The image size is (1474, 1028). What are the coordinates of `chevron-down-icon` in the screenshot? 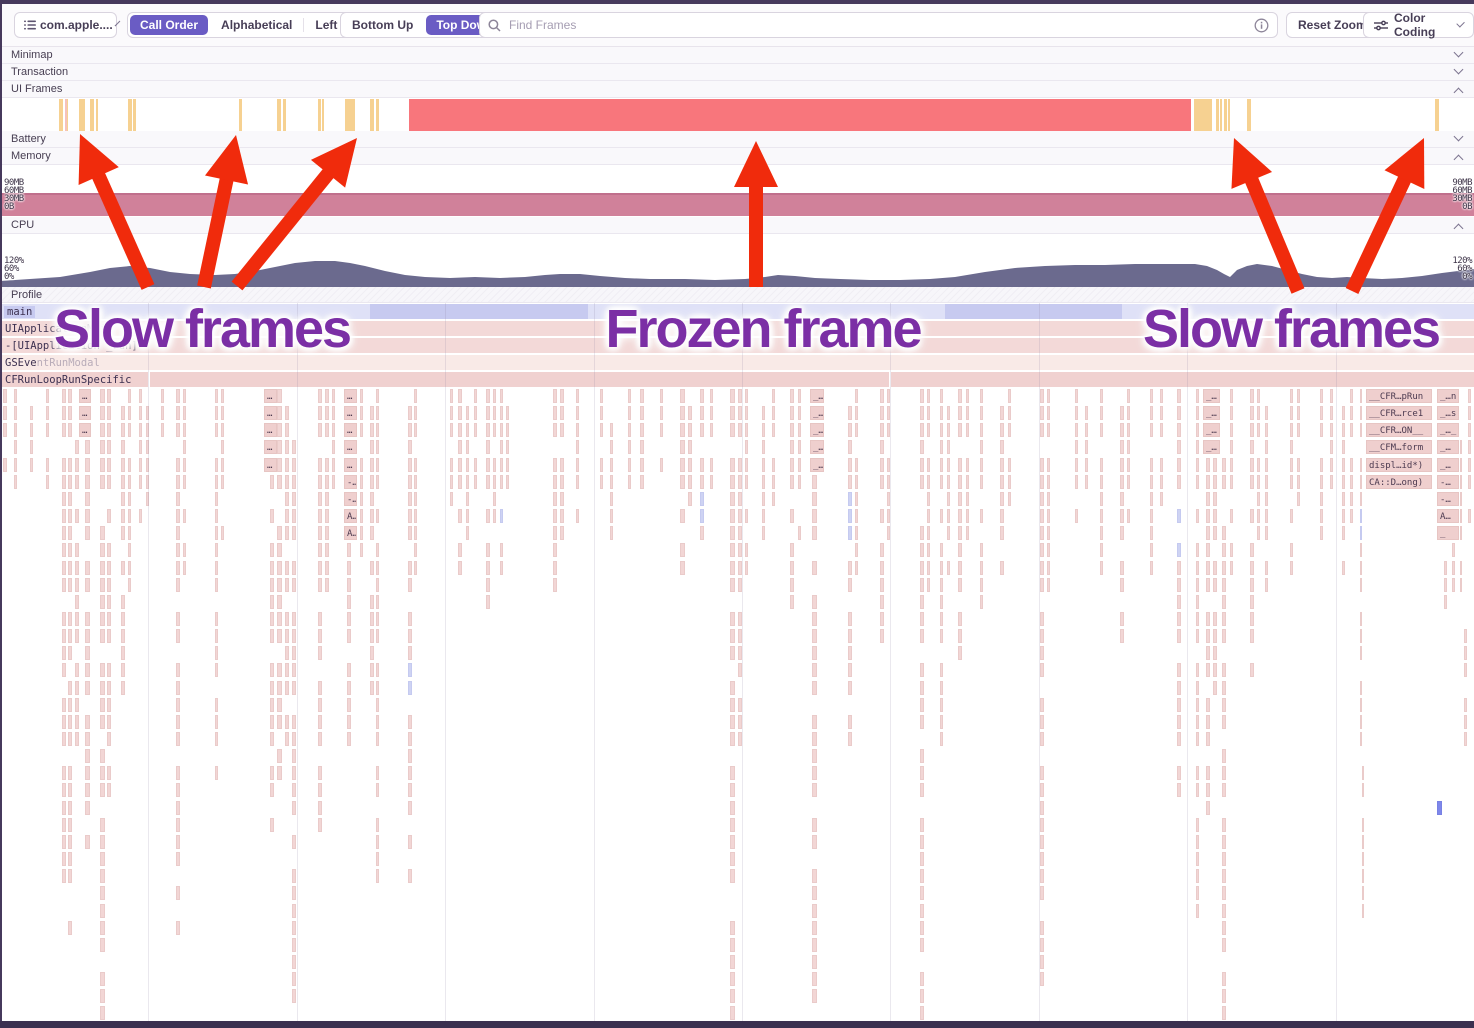 It's located at (1458, 52).